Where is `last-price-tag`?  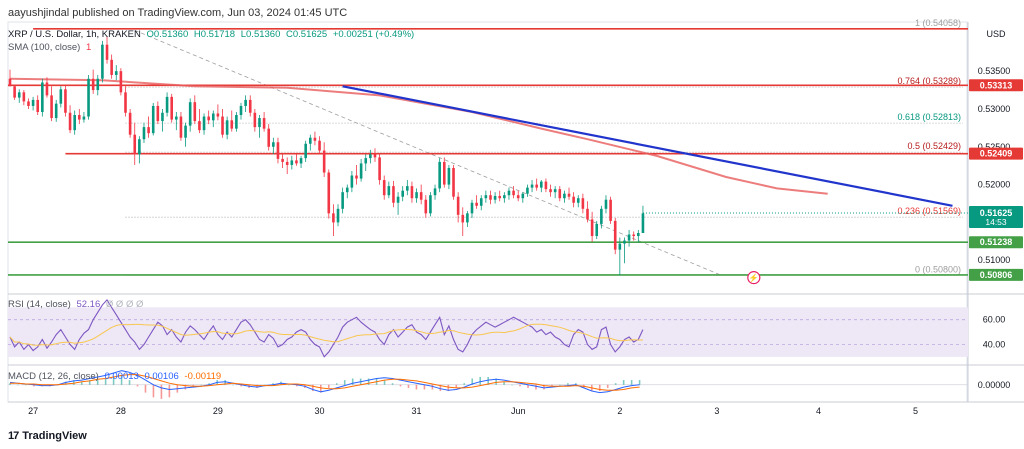 last-price-tag is located at coordinates (996, 216).